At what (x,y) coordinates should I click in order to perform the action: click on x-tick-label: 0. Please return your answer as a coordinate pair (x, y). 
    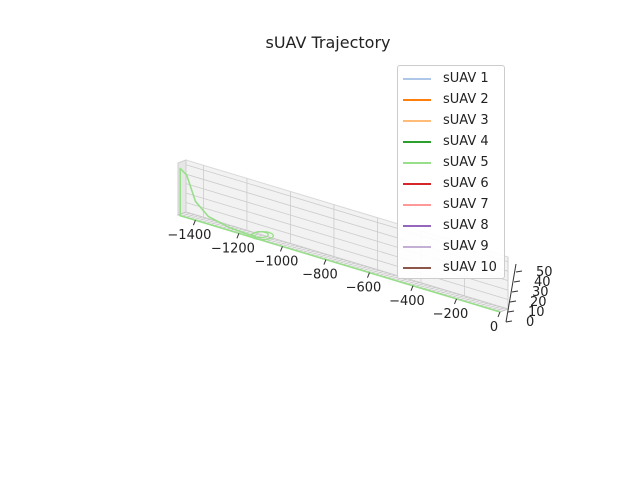
    Looking at the image, I should click on (494, 327).